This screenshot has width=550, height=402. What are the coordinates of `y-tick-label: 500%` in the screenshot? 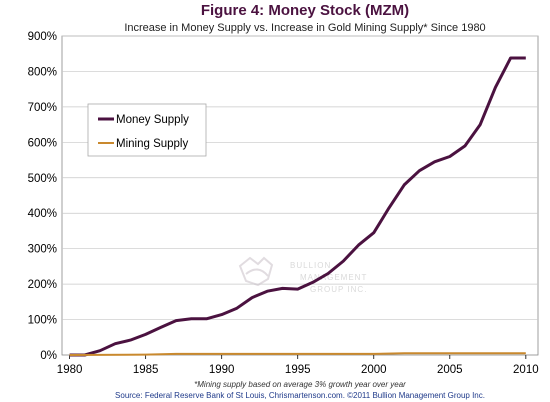 It's located at (42, 179).